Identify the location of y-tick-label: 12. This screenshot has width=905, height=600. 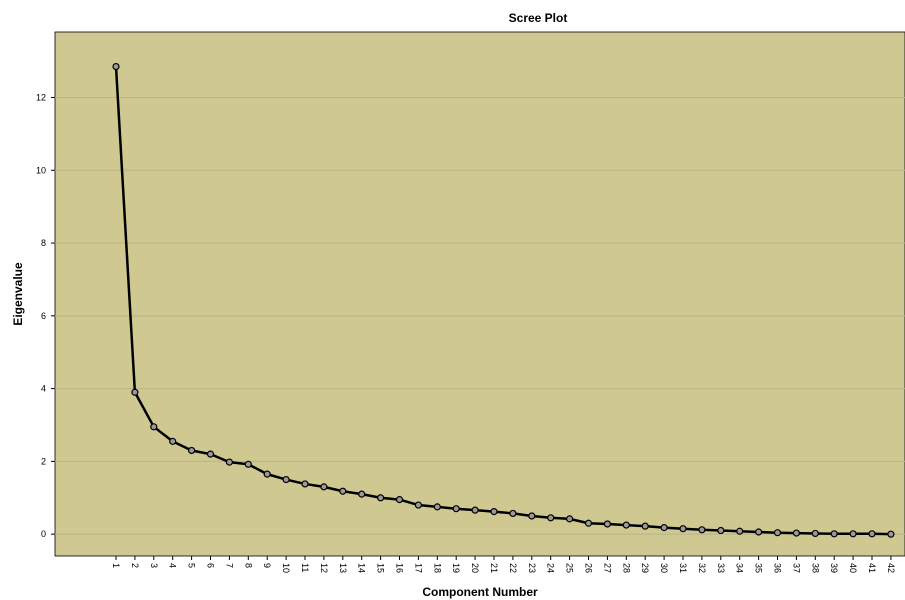
(41, 98).